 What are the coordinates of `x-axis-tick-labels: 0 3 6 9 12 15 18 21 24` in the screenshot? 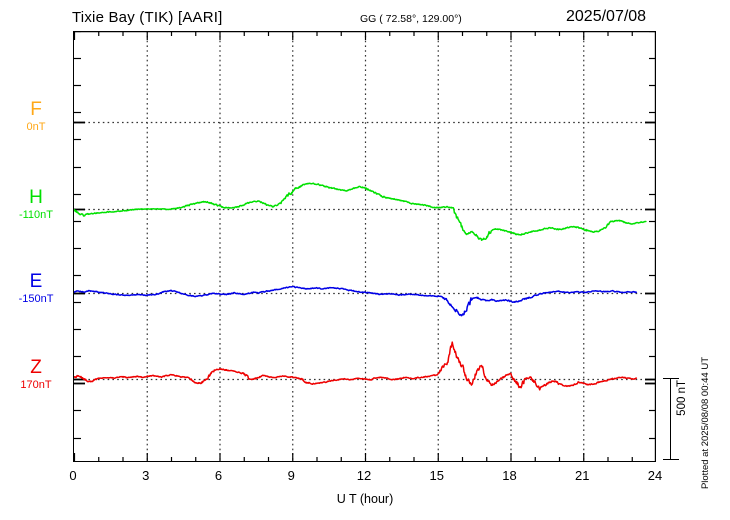 It's located at (365, 478).